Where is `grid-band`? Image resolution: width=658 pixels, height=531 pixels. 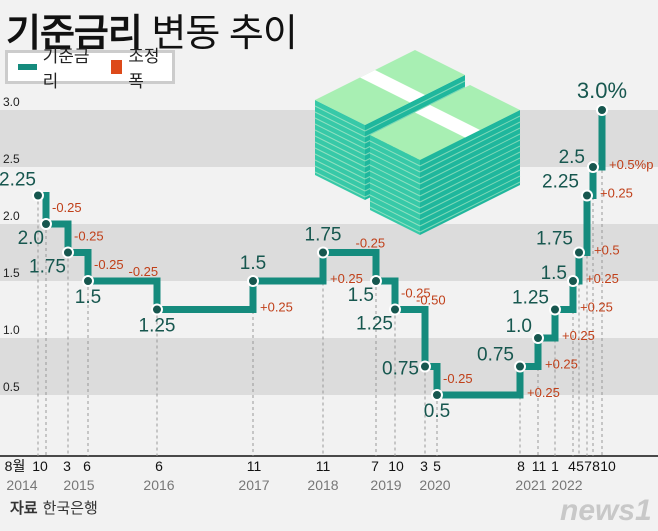 grid-band is located at coordinates (329, 366).